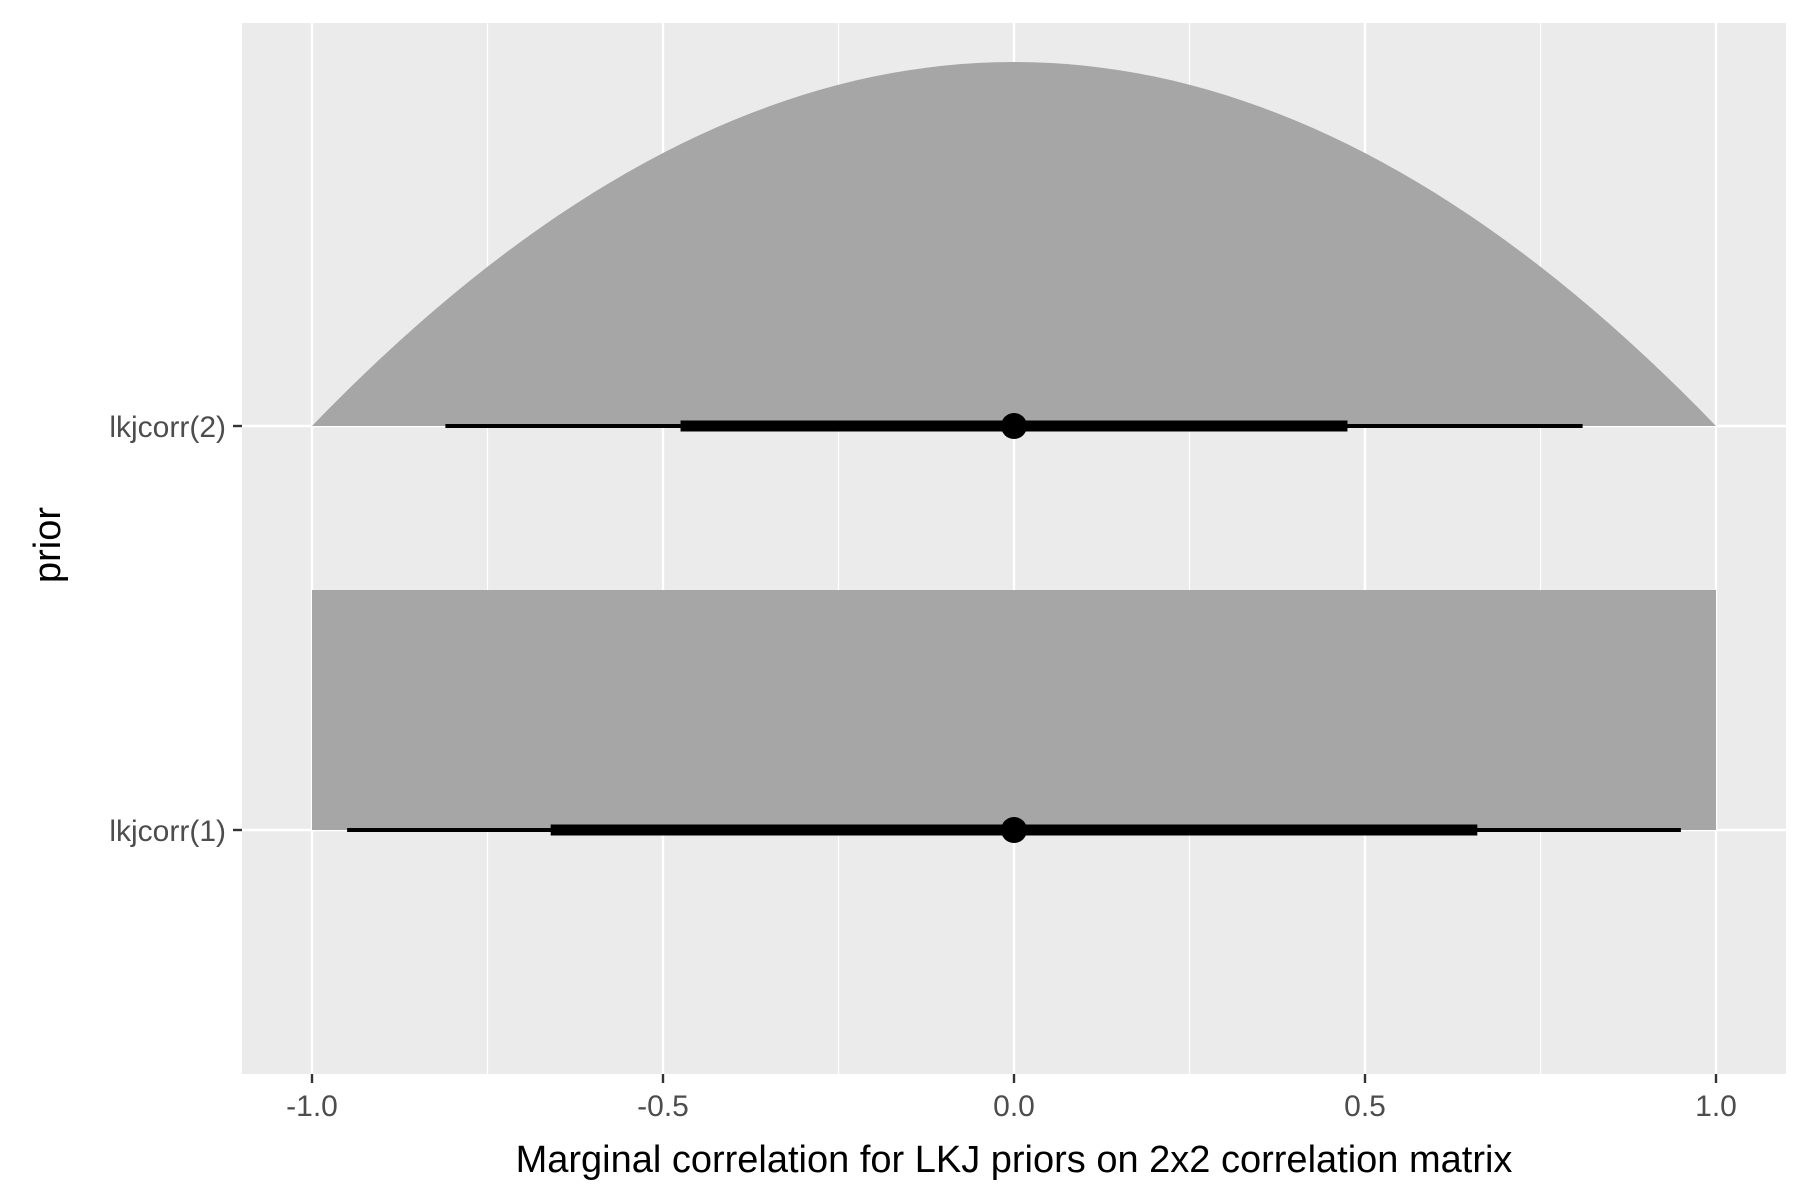 Image resolution: width=1800 pixels, height=1200 pixels. I want to click on x-tick-label: -1.0, so click(312, 1106).